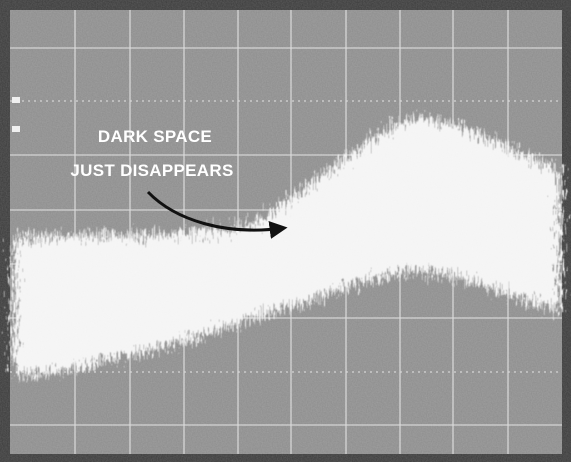 The height and width of the screenshot is (462, 571). What do you see at coordinates (155, 136) in the screenshot?
I see `annotation-line: DARK SPACE` at bounding box center [155, 136].